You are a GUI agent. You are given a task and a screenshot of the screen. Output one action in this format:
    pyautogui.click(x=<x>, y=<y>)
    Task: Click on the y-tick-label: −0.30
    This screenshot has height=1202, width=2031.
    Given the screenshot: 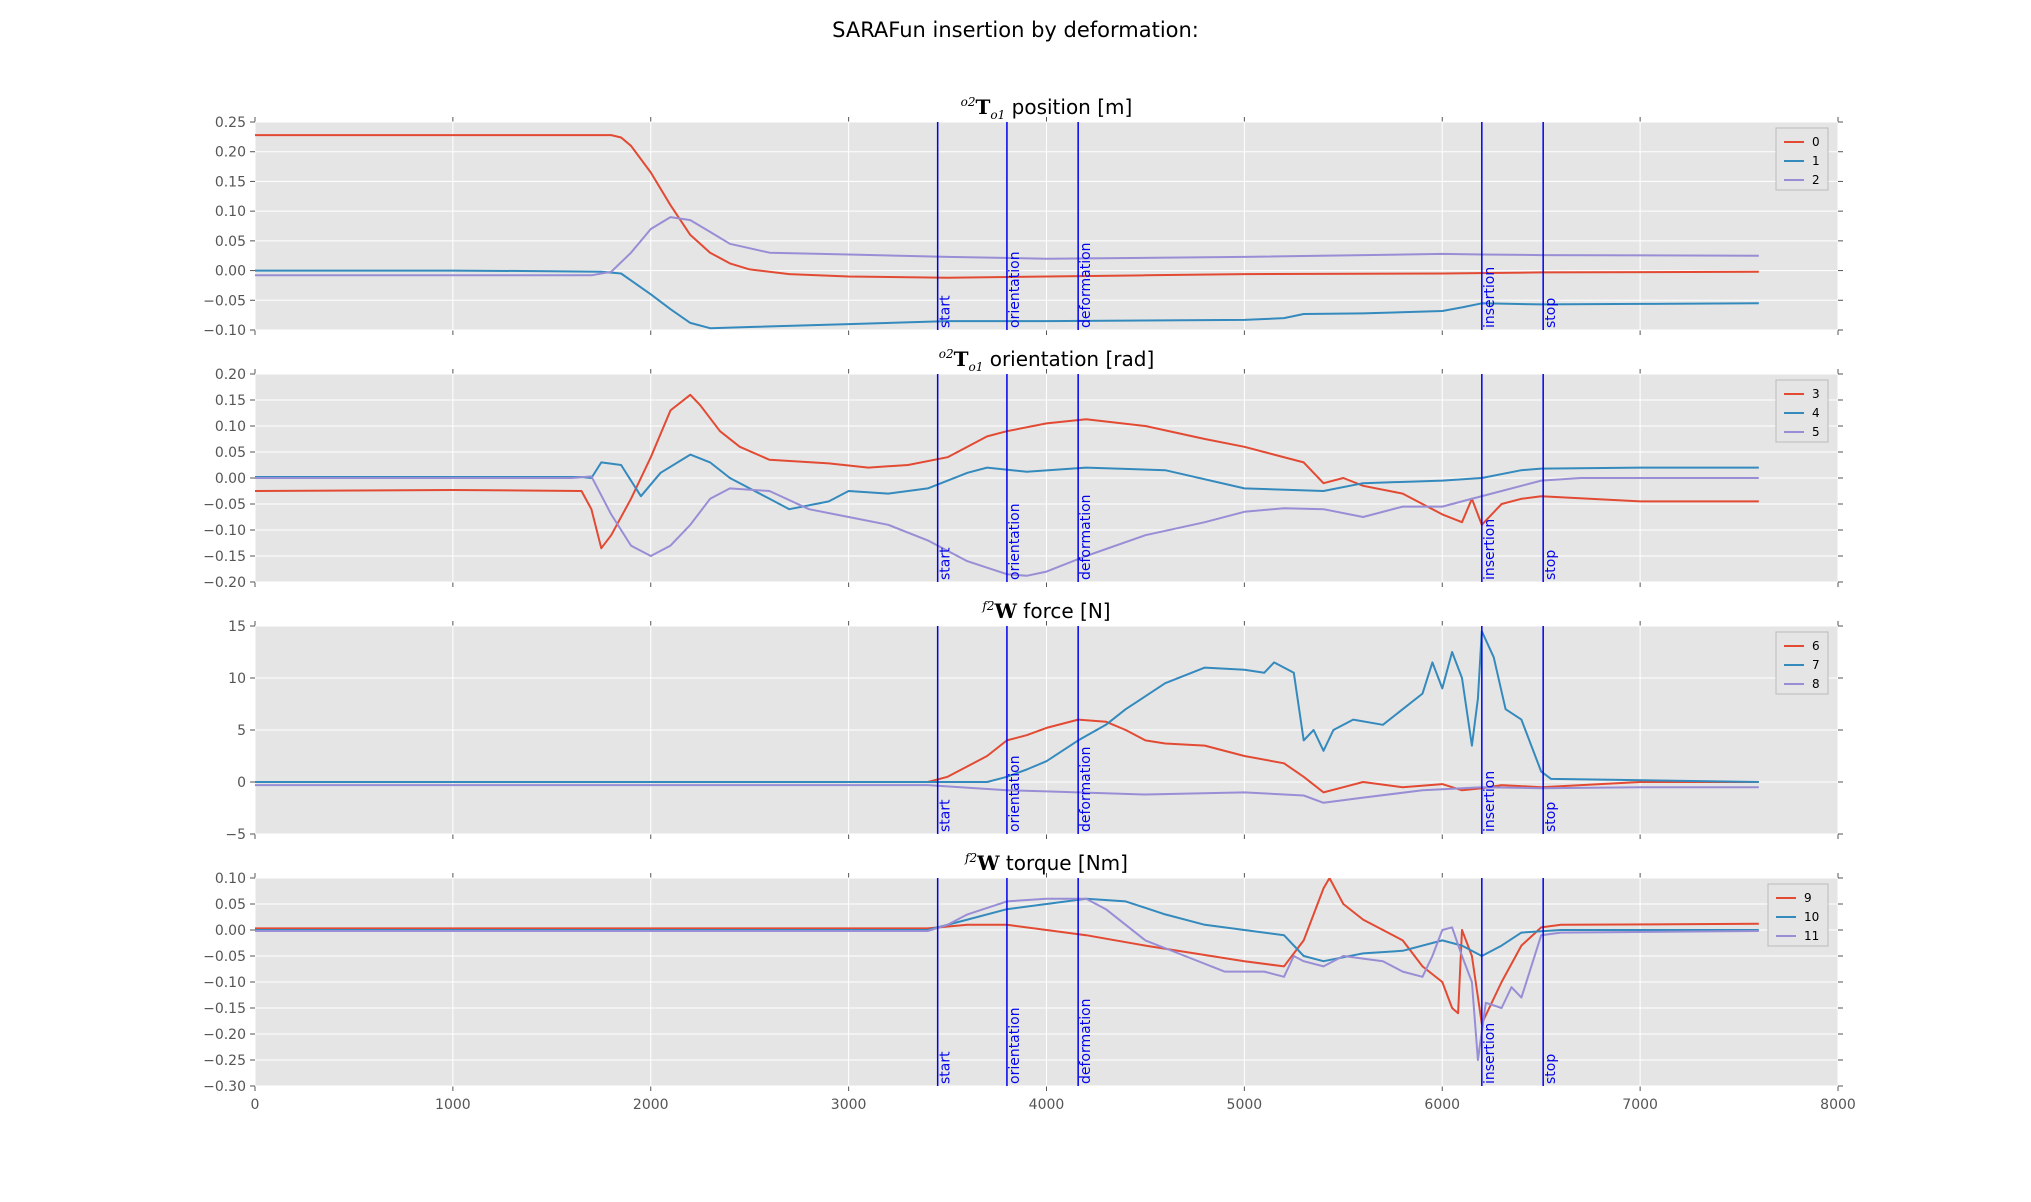 What is the action you would take?
    pyautogui.click(x=224, y=1087)
    